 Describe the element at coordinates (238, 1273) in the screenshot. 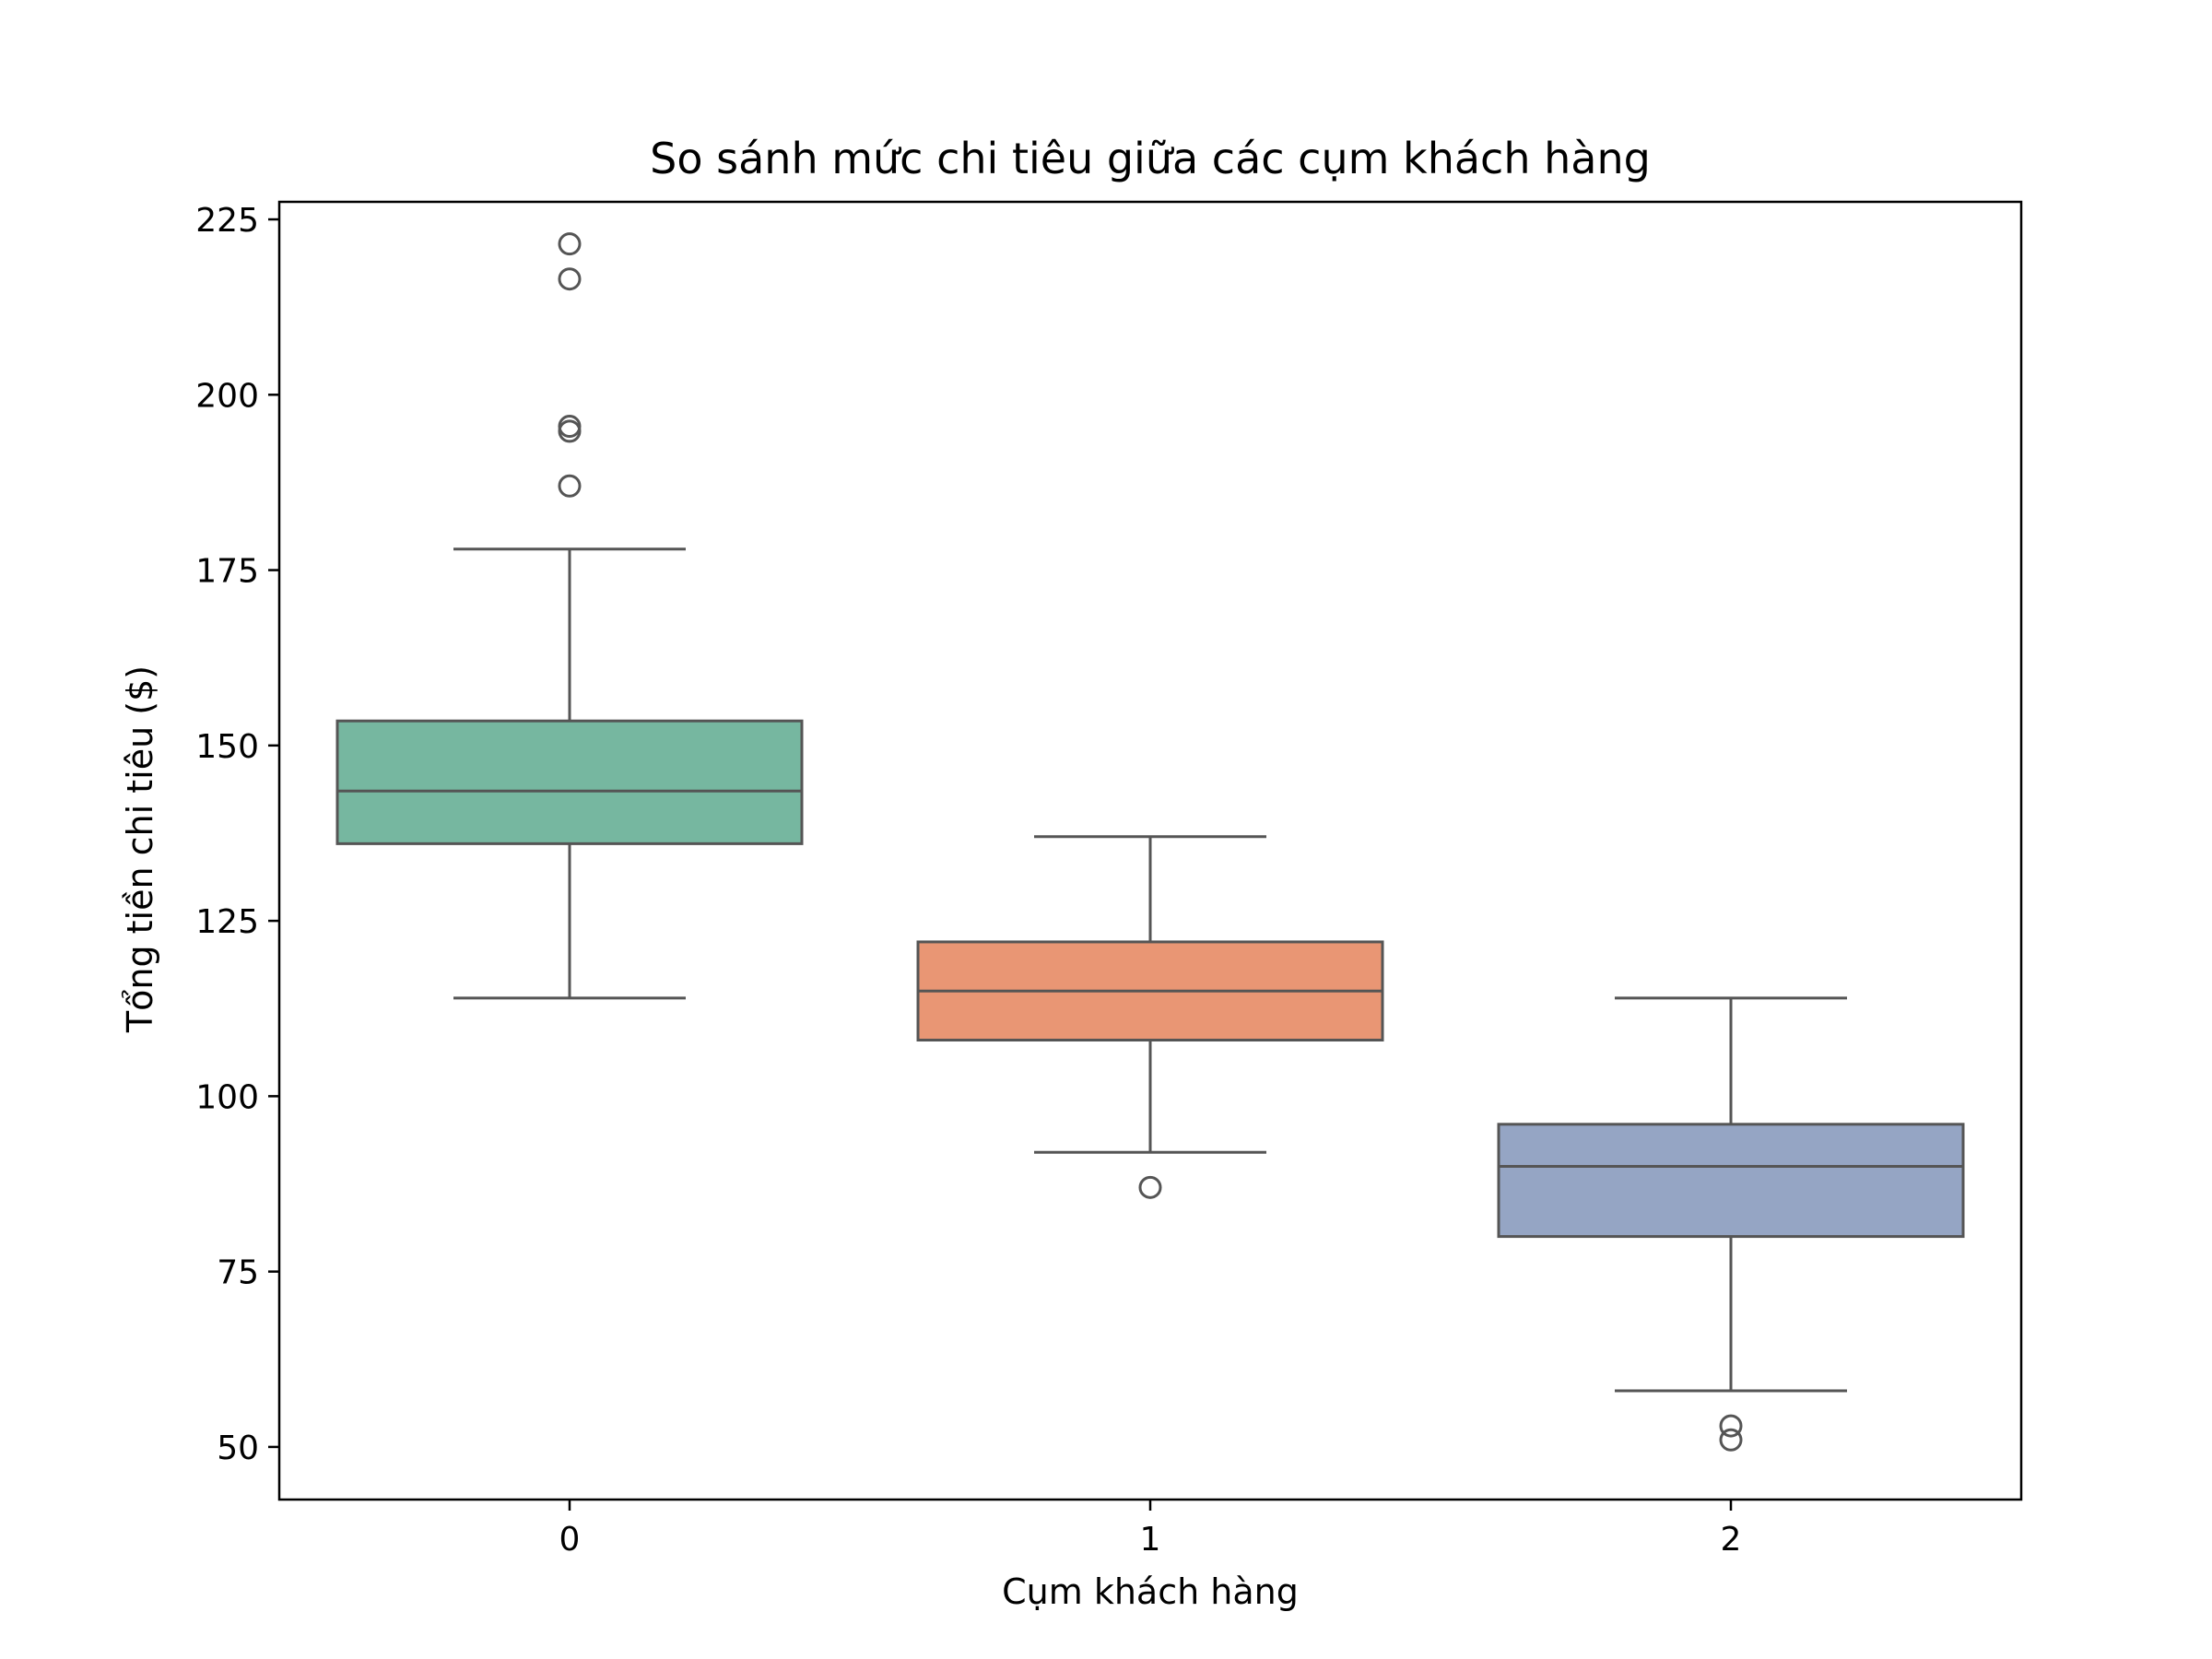

I see `y-tick-label-75: 75` at that location.